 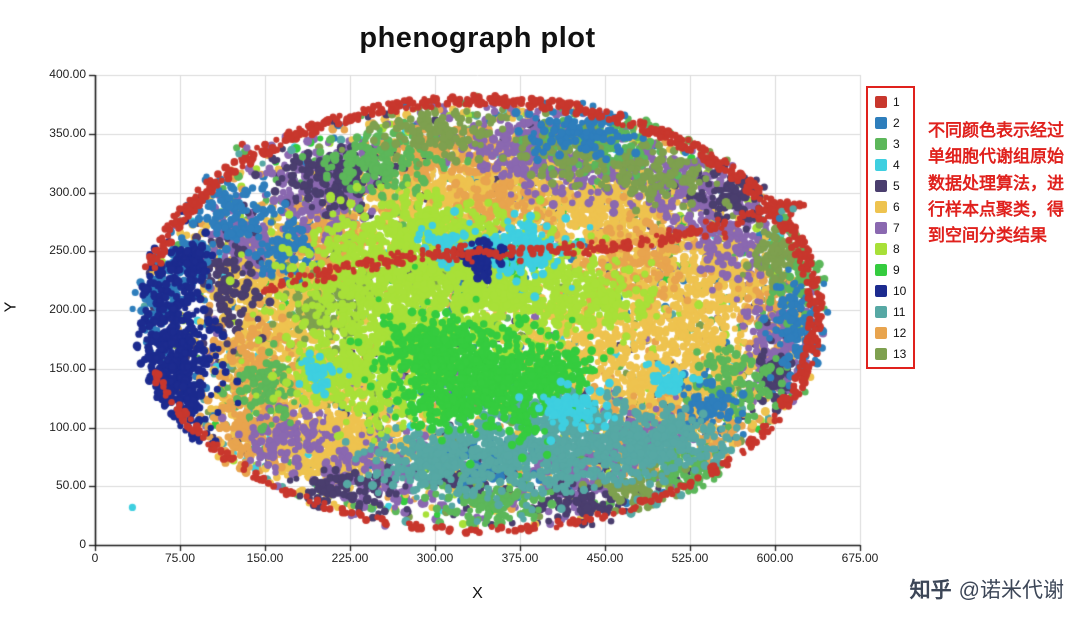 What do you see at coordinates (890, 353) in the screenshot?
I see `legend-item-13: 13` at bounding box center [890, 353].